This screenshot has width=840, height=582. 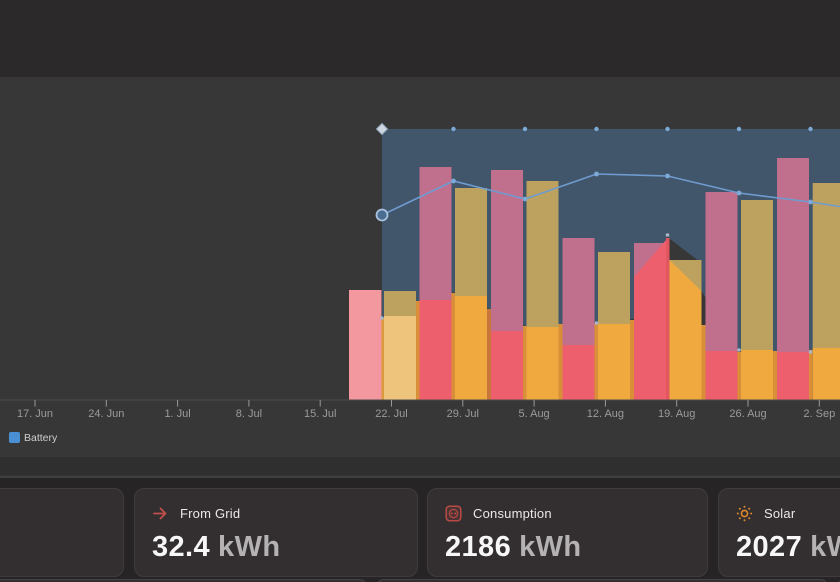 I want to click on x-axis-label: 2. Sep, so click(x=819, y=414).